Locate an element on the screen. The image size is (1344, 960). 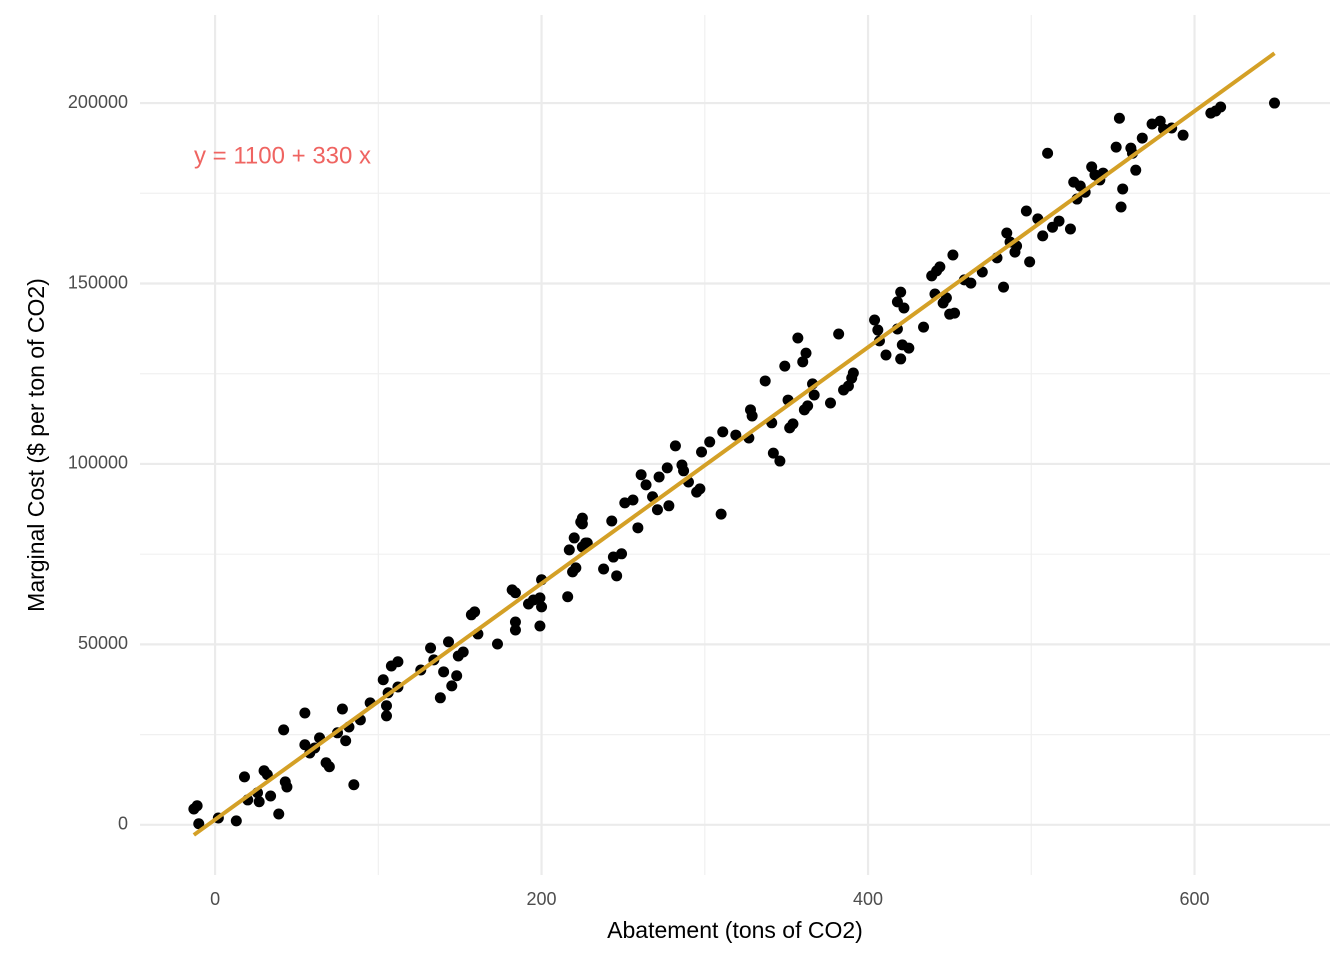
y-tick-label: 0 is located at coordinates (123, 824).